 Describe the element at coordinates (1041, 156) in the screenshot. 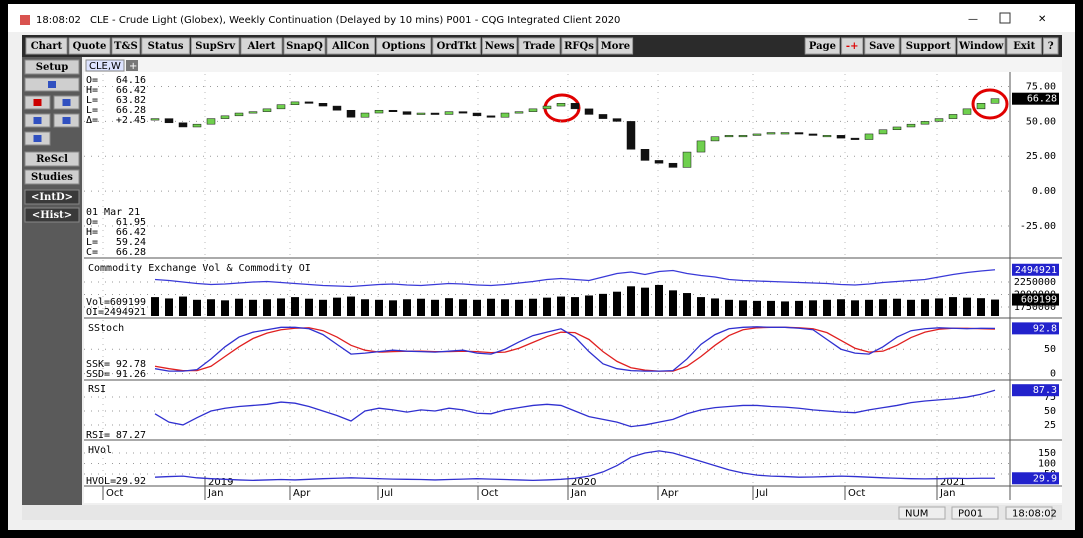

I see `y-tick-label: 25.00` at that location.